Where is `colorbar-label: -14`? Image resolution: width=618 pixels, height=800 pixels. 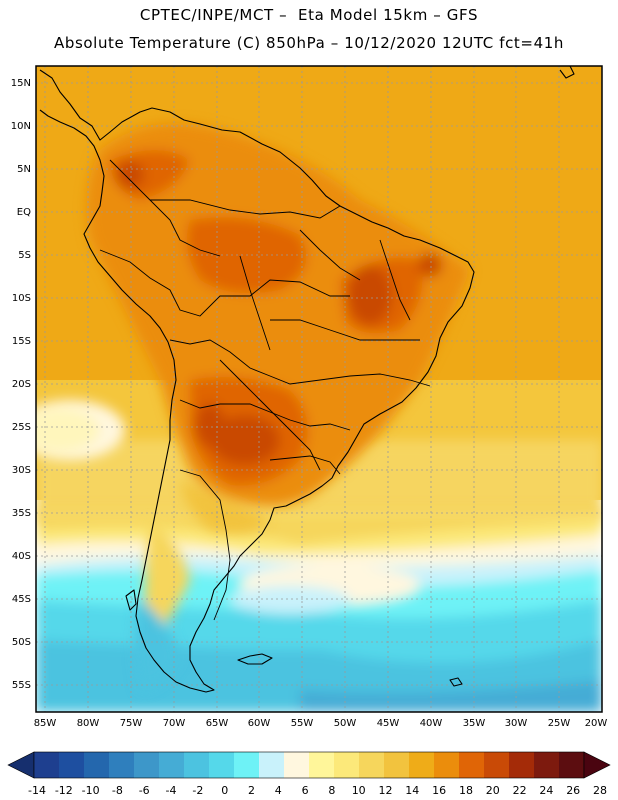
colorbar-label: -14 is located at coordinates (37, 790).